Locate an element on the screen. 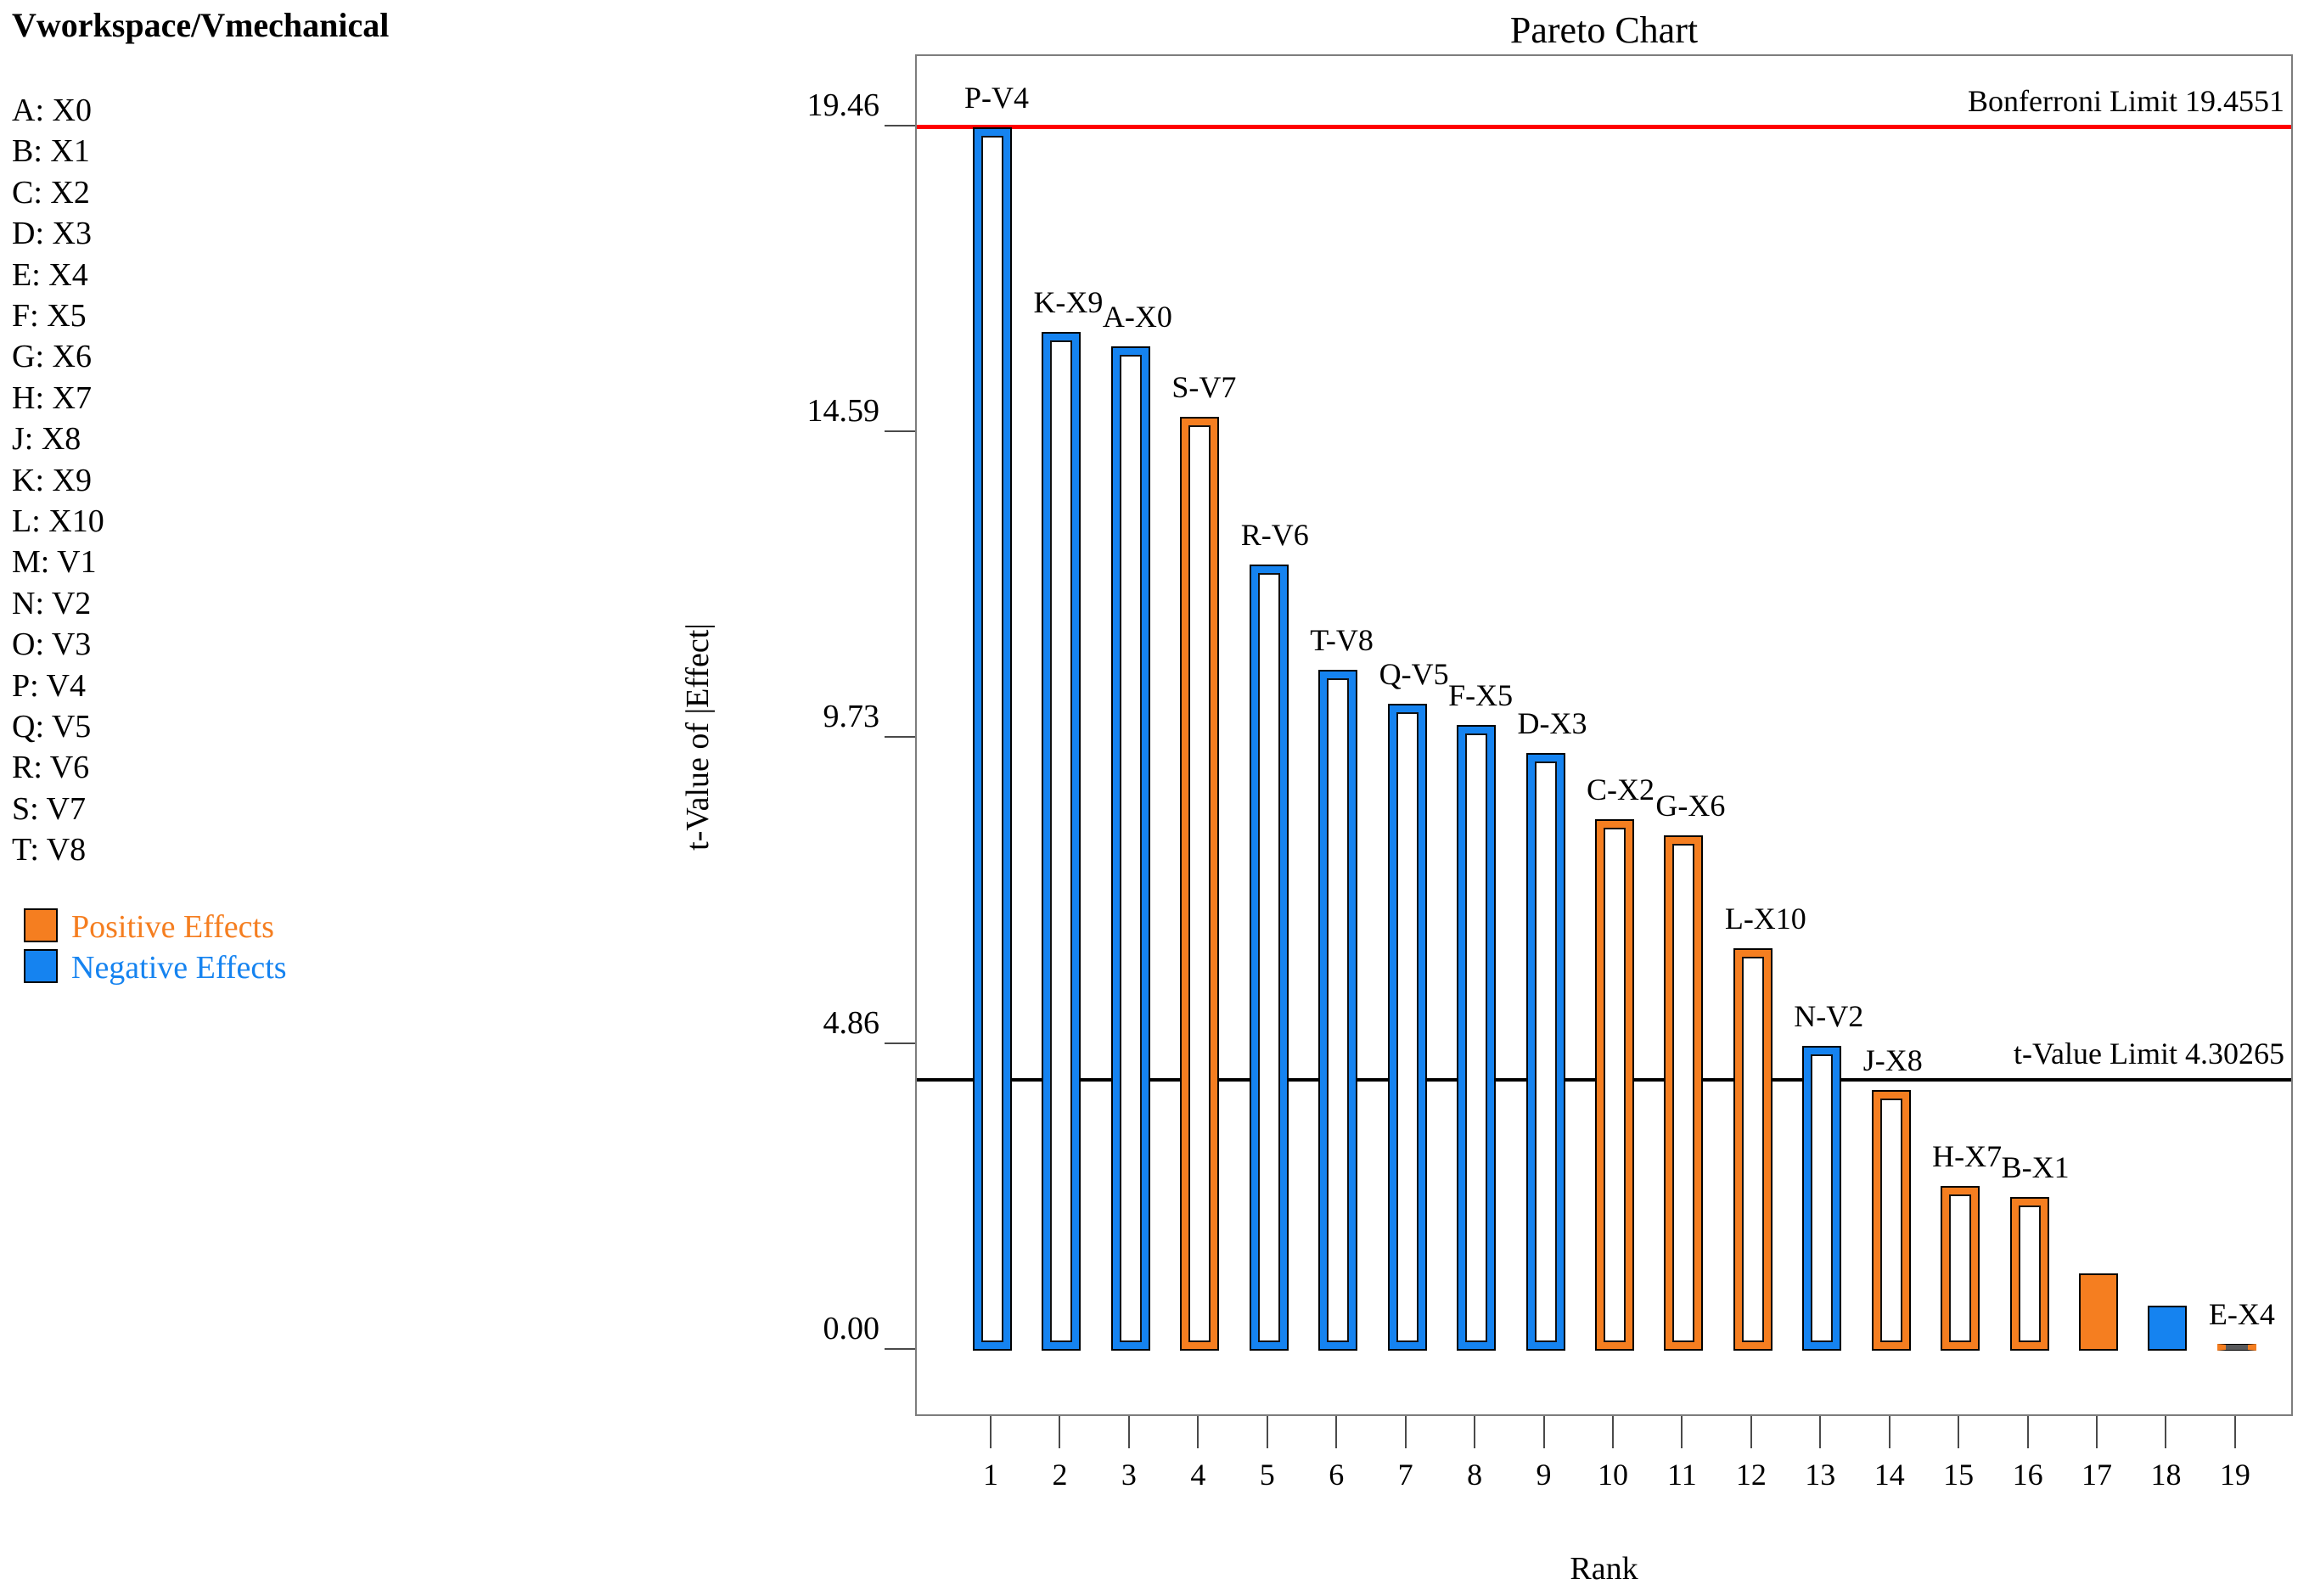 The width and height of the screenshot is (2309, 1596). bar-rank-19-E-X4 is located at coordinates (2236, 1347).